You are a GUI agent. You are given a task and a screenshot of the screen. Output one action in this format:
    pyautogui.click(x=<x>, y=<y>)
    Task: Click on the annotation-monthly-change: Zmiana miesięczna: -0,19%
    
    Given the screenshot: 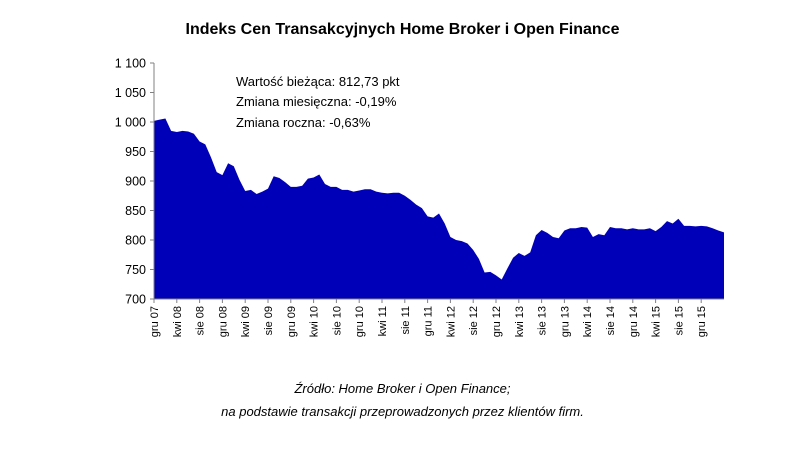 What is the action you would take?
    pyautogui.click(x=316, y=101)
    